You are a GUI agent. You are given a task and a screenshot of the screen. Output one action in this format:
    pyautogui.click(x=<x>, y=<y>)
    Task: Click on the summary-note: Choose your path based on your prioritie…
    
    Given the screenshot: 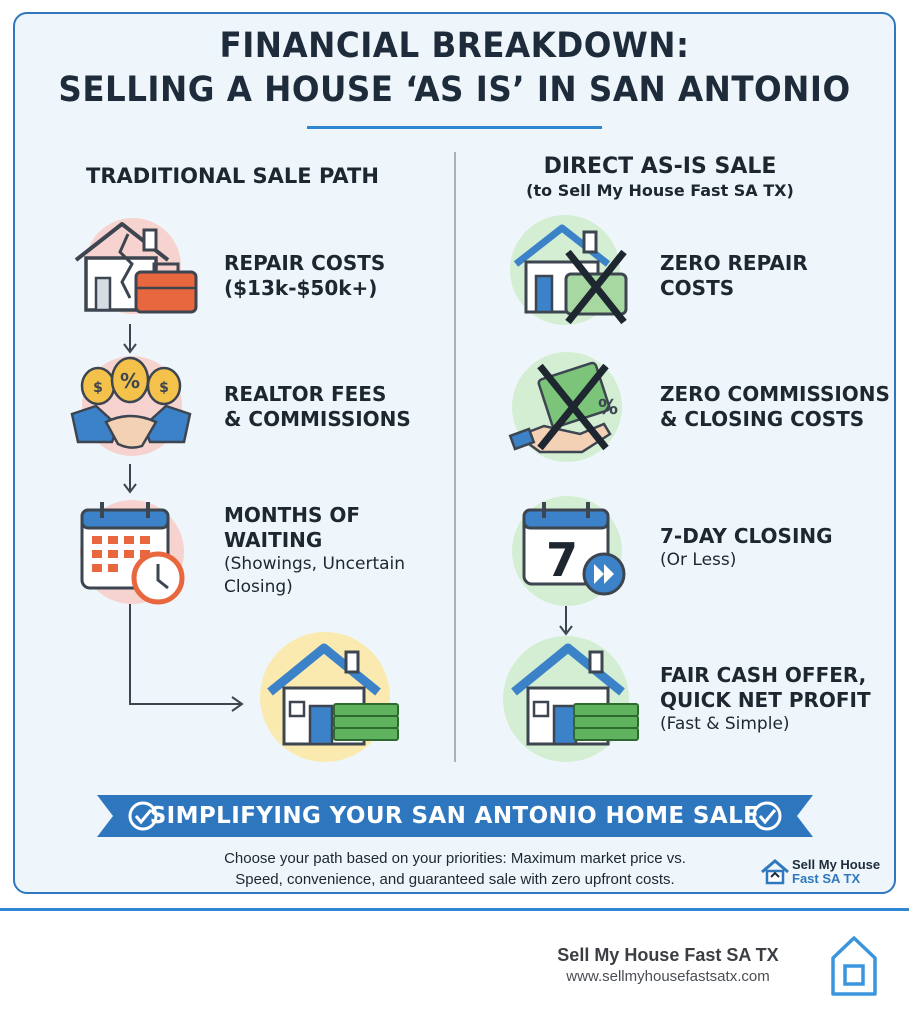 What is the action you would take?
    pyautogui.click(x=455, y=869)
    